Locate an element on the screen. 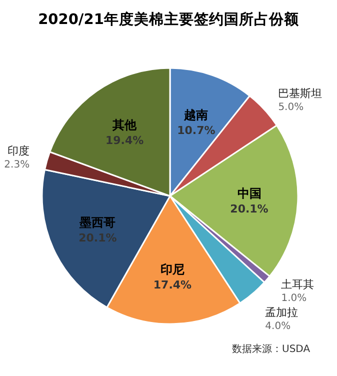  slice-label: 巴基斯坦 is located at coordinates (300, 93).